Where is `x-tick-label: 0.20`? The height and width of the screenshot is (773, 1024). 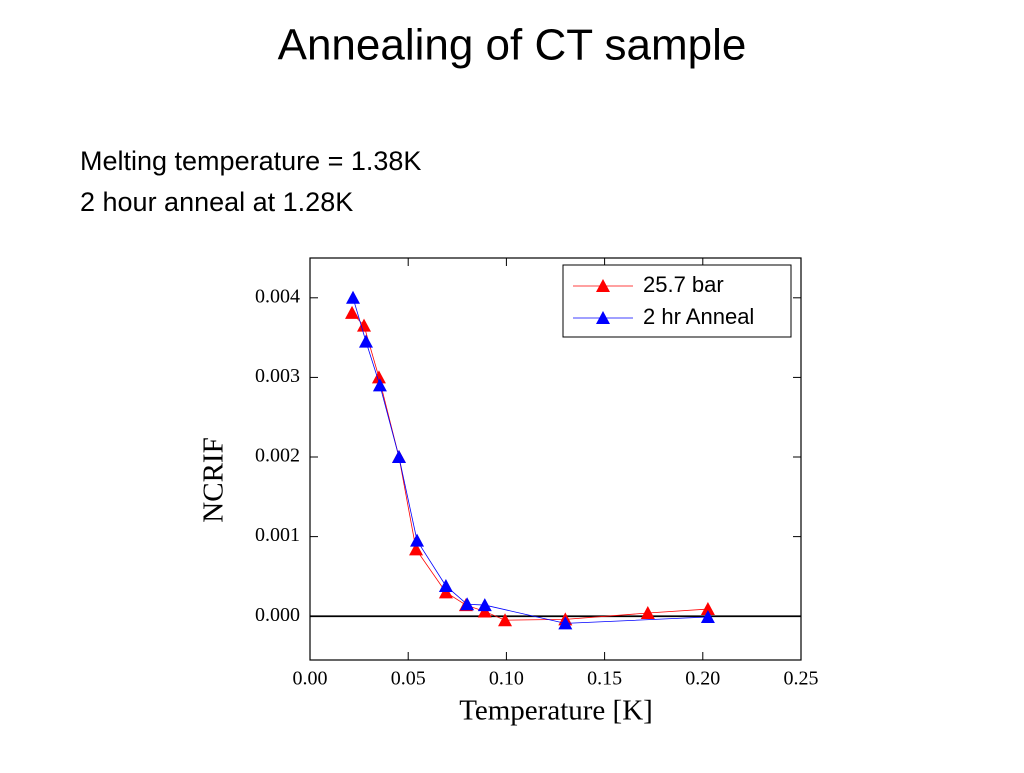
x-tick-label: 0.20 is located at coordinates (702, 679).